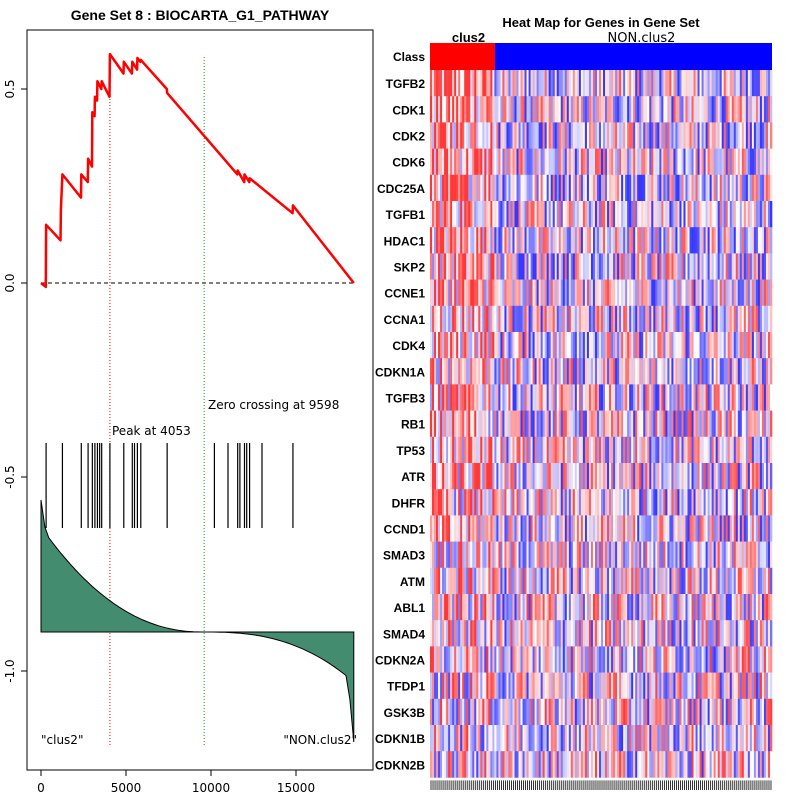 The image size is (800, 800). What do you see at coordinates (211, 788) in the screenshot?
I see `x-tick-label: 10000` at bounding box center [211, 788].